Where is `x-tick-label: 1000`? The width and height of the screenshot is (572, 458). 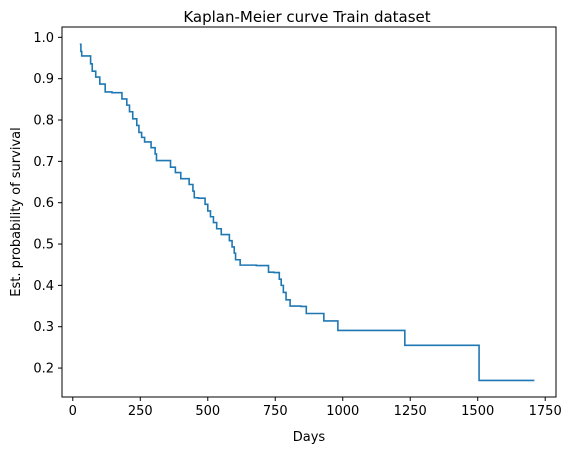
x-tick-label: 1000 is located at coordinates (342, 411).